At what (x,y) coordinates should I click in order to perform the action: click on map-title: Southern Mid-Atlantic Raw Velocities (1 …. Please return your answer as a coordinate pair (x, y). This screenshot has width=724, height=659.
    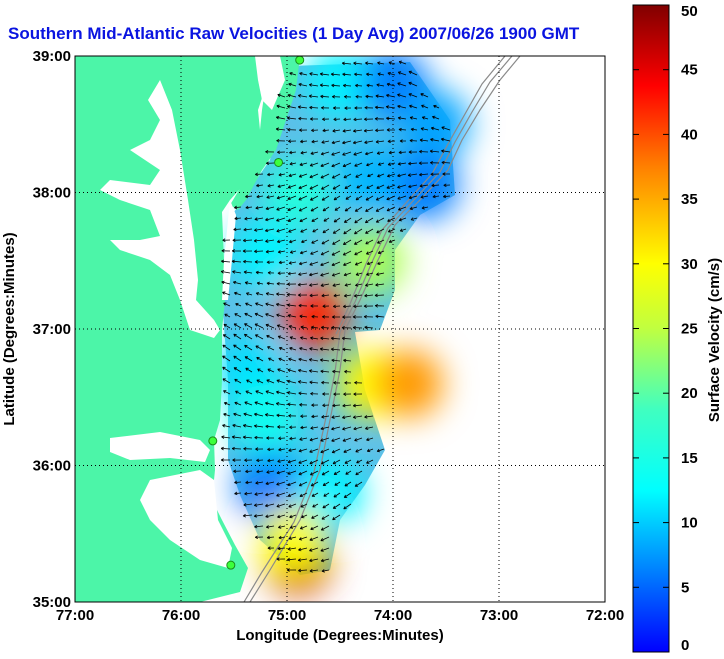
    Looking at the image, I should click on (294, 33).